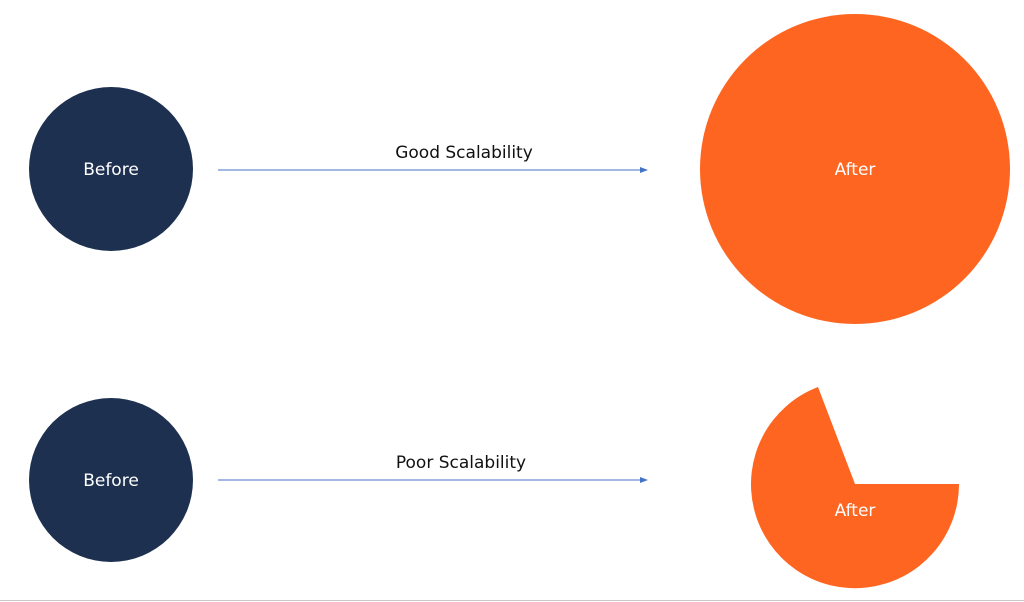 This screenshot has width=1024, height=602. Describe the element at coordinates (464, 153) in the screenshot. I see `arrow-label: Good Scalability` at that location.